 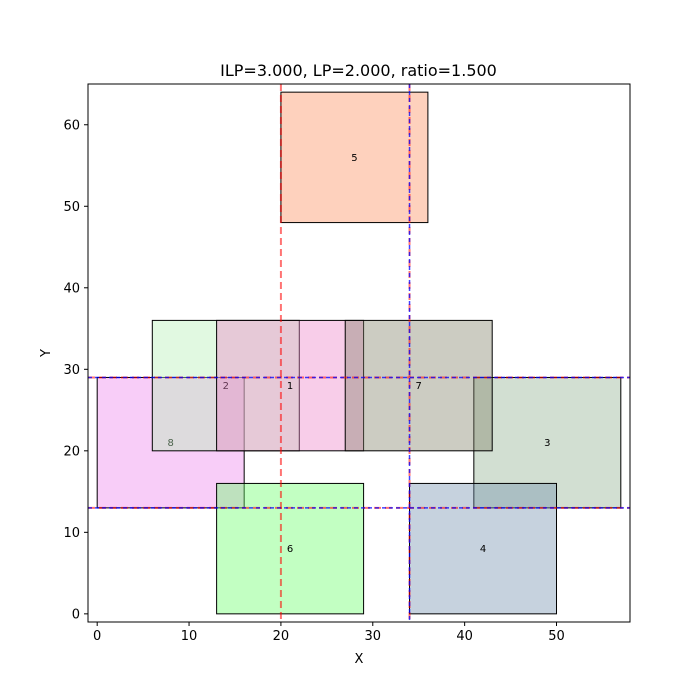 I want to click on rect-label-4: 4, so click(x=483, y=549).